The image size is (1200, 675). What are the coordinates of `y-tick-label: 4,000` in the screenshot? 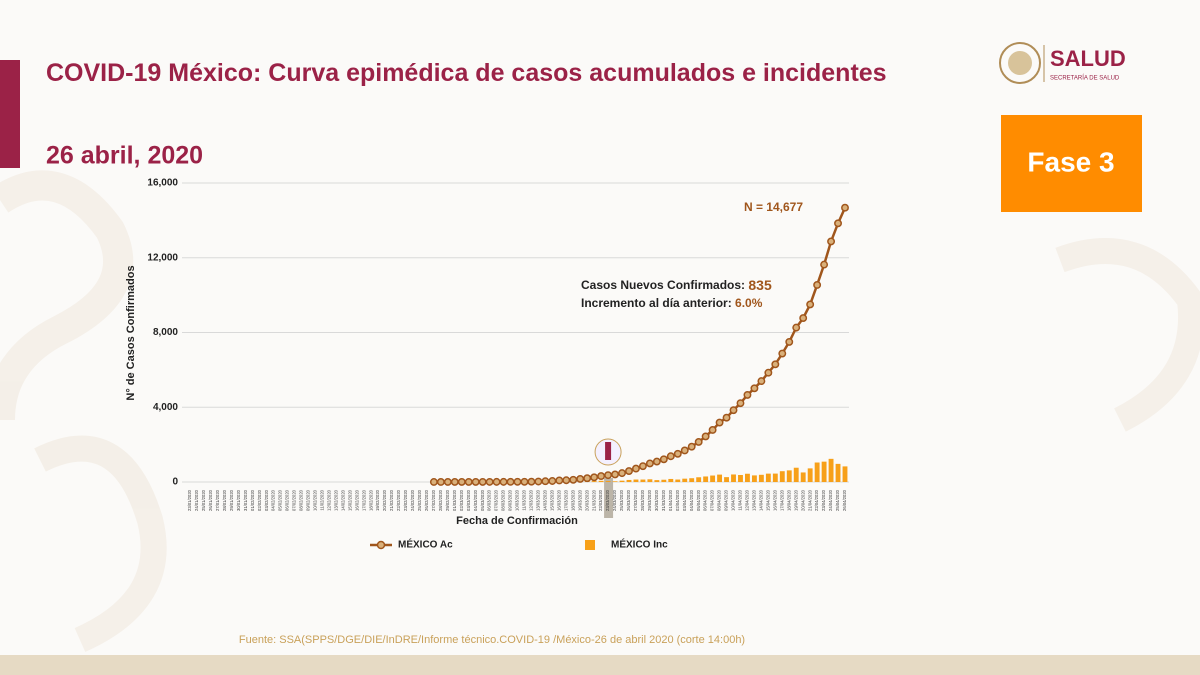 It's located at (165, 407).